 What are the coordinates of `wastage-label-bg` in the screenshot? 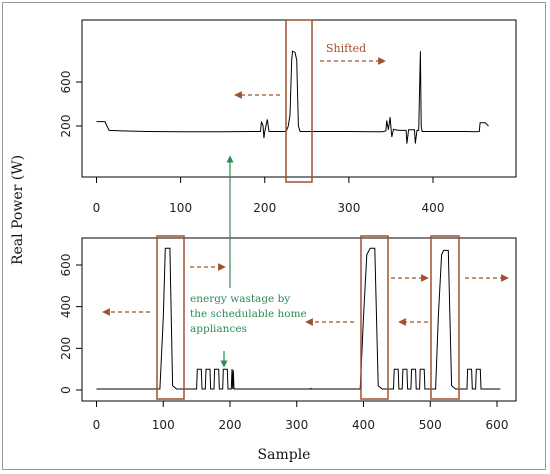 It's located at (242, 318).